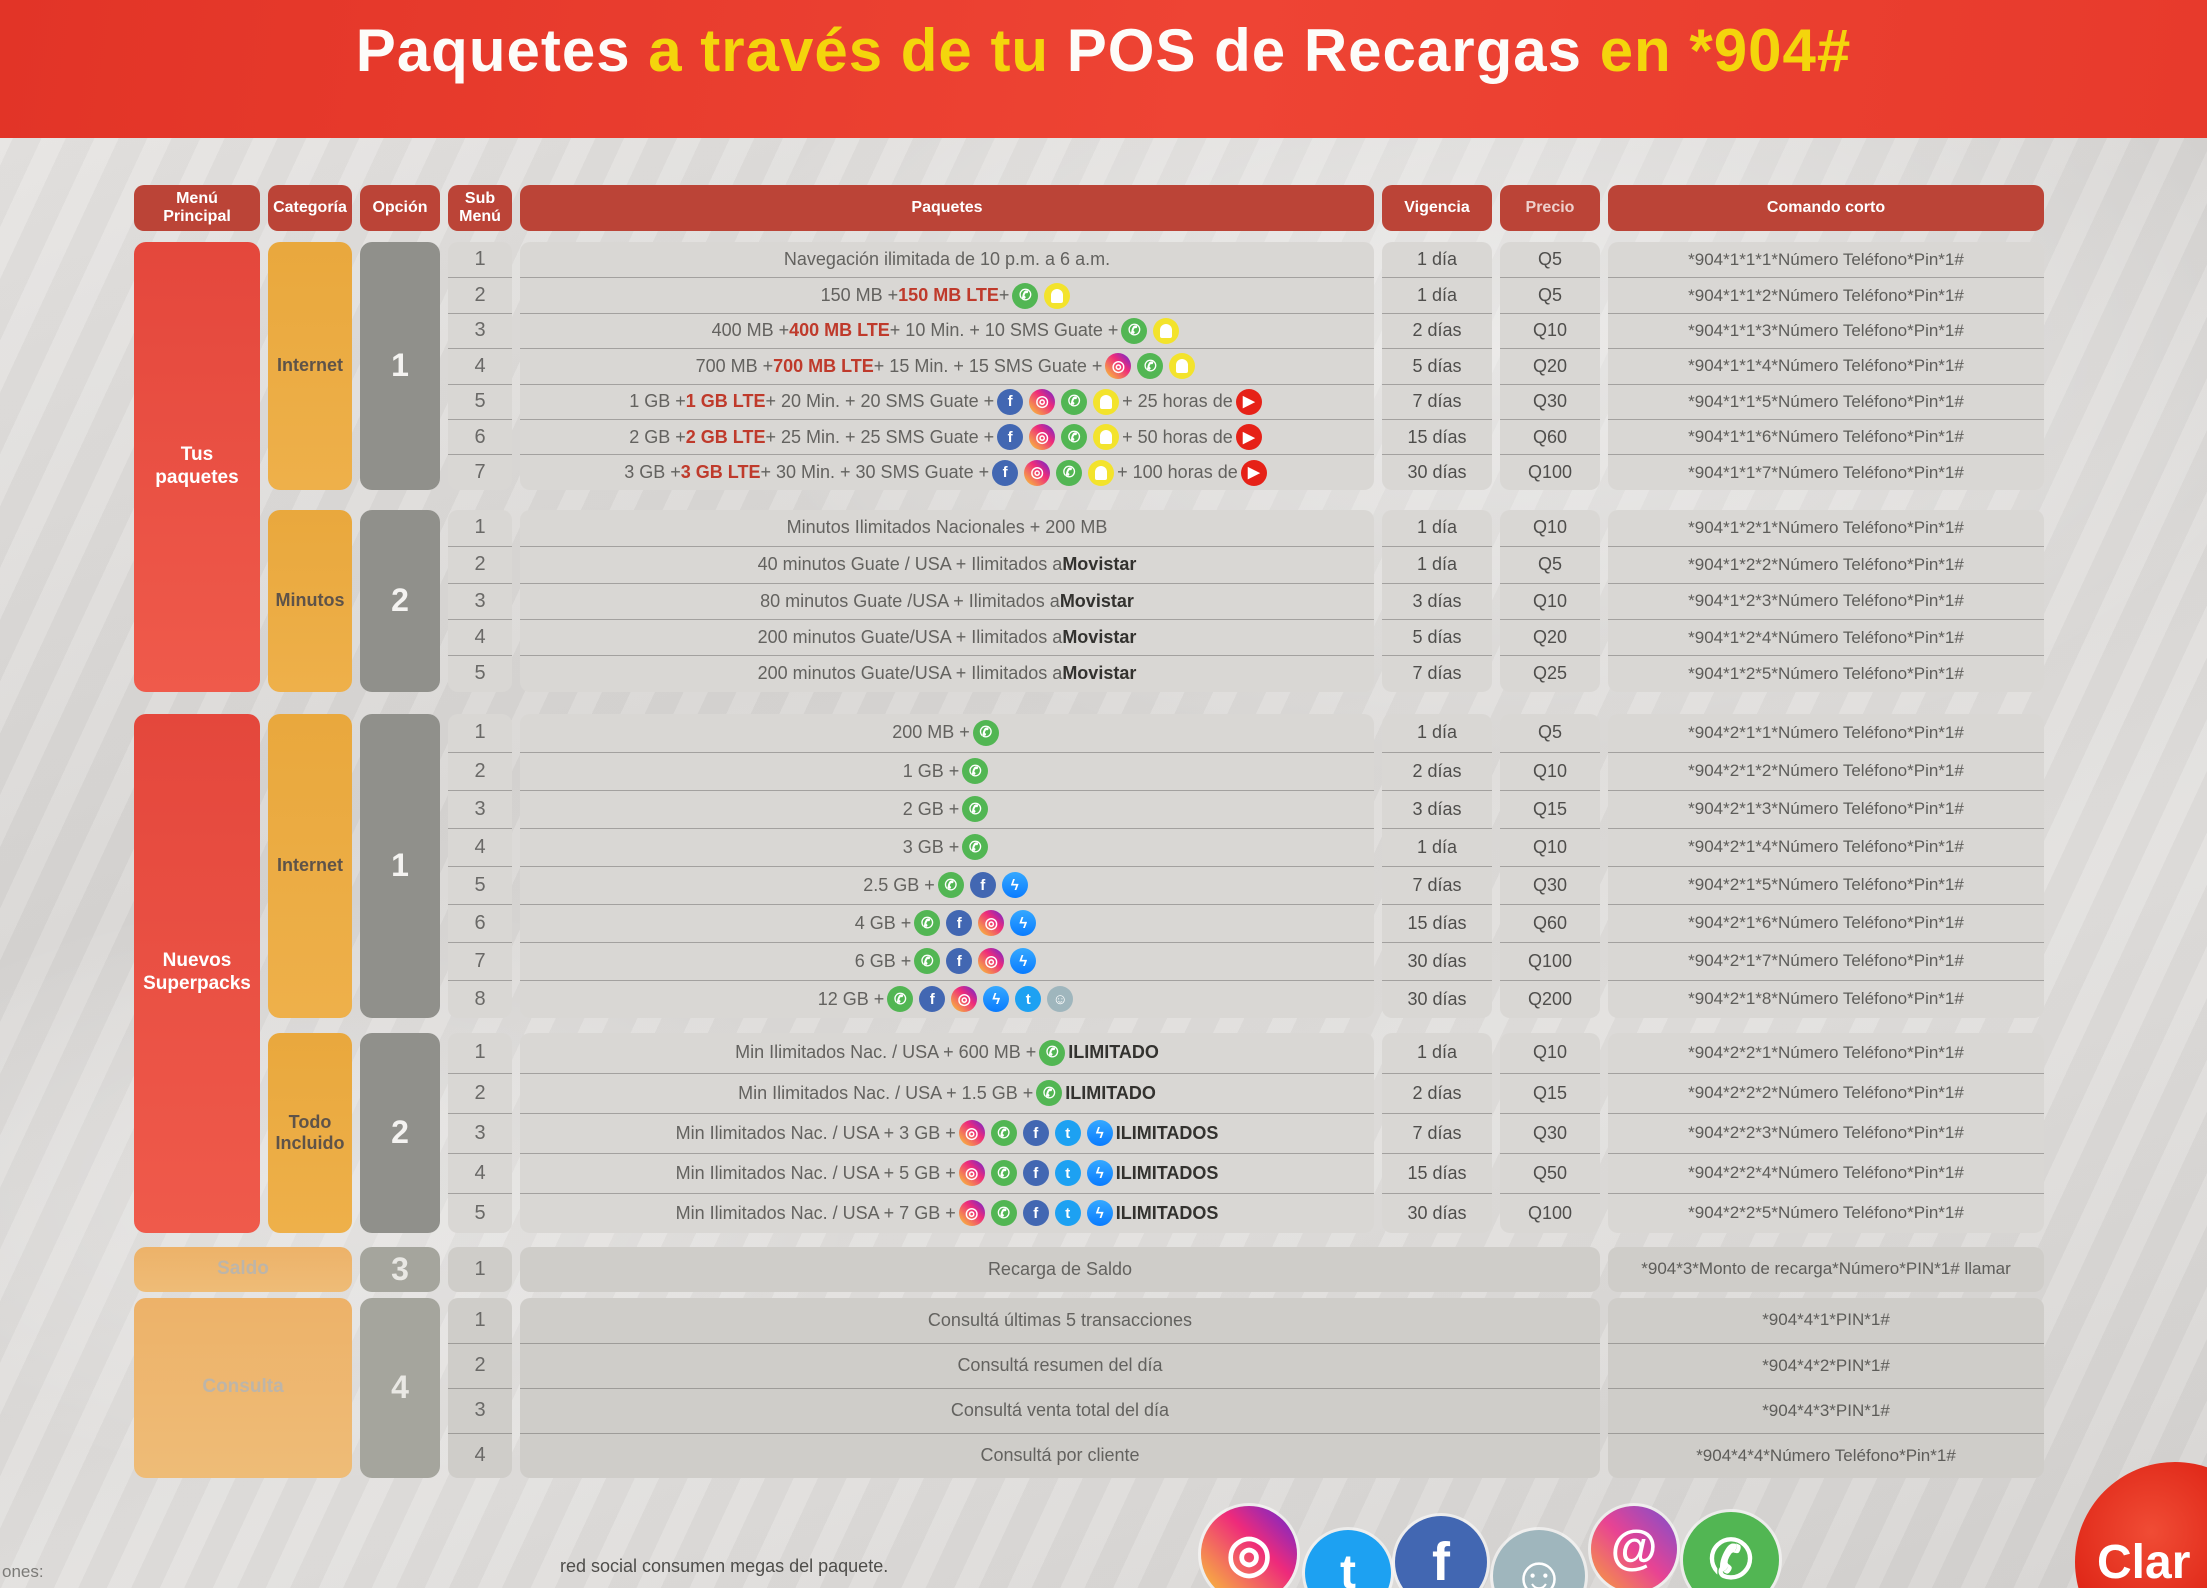 This screenshot has height=1588, width=2207. I want to click on package-text: Consultá venta total del día, so click(1060, 1410).